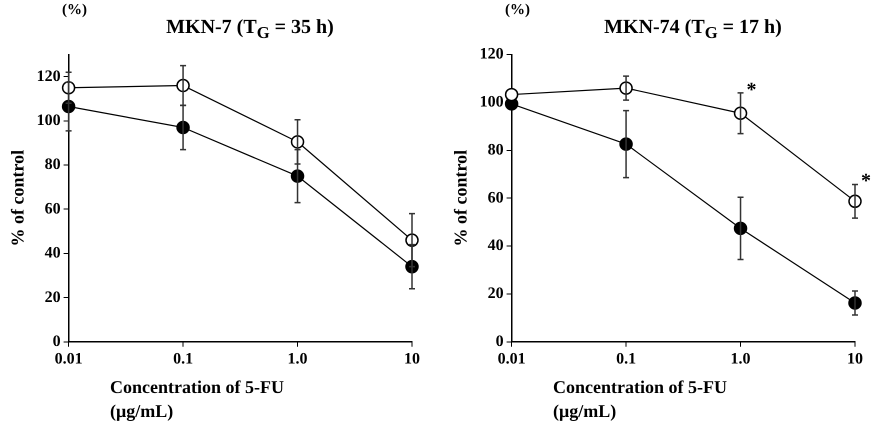 Image resolution: width=887 pixels, height=428 pixels. Describe the element at coordinates (693, 29) in the screenshot. I see `chart-title: MKN-74 (T$_{G}$ = 17 h)` at that location.